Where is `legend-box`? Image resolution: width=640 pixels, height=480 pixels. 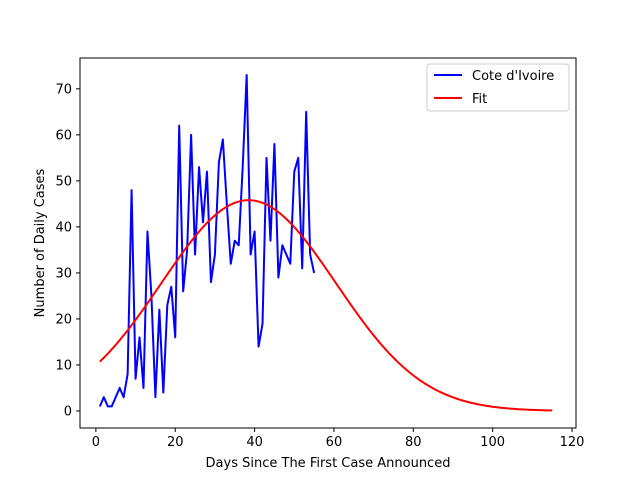
legend-box is located at coordinates (498, 87).